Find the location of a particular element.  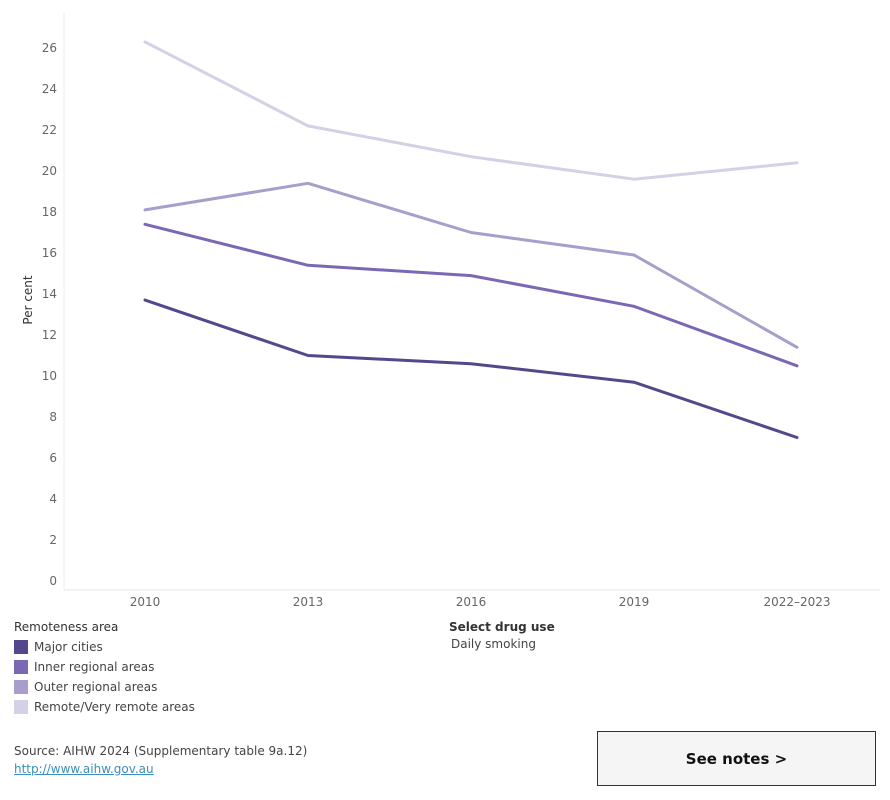

x-tick-label: 2019 is located at coordinates (634, 602).